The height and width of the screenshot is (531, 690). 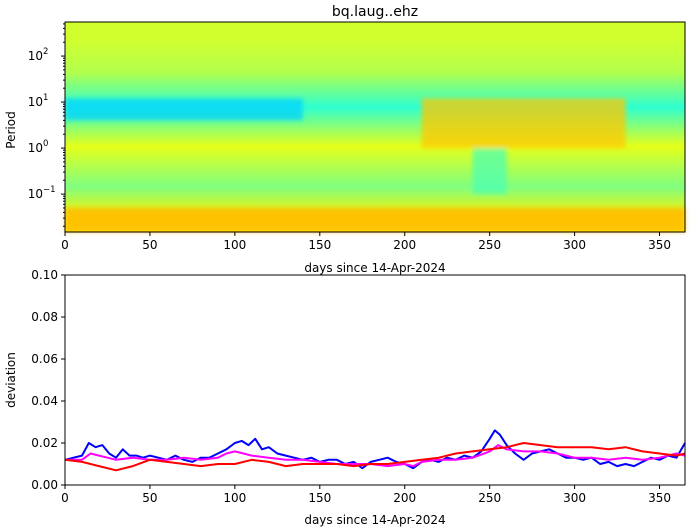 What do you see at coordinates (45, 98) in the screenshot?
I see `y-tick-exponent: 1` at bounding box center [45, 98].